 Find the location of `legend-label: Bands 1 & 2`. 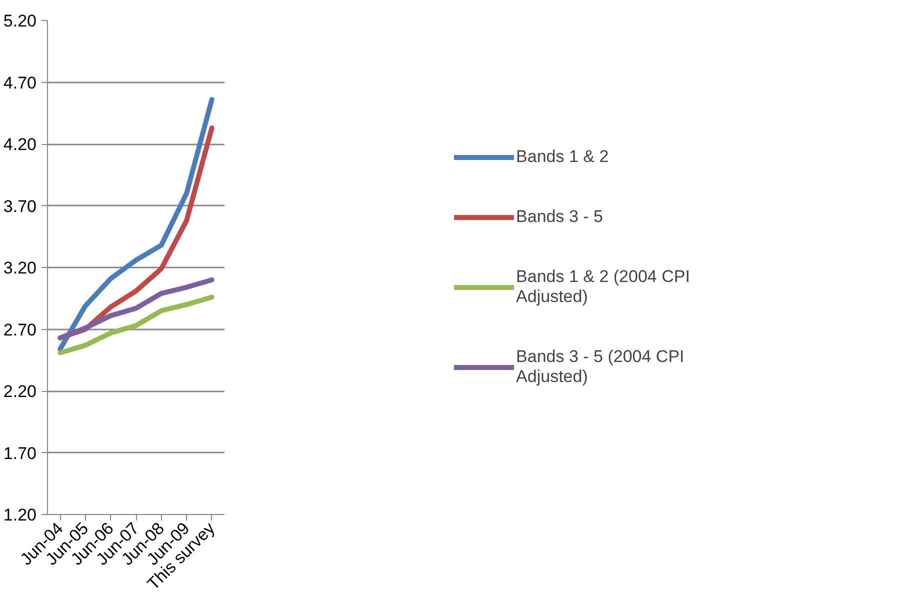

legend-label: Bands 1 & 2 is located at coordinates (562, 157).